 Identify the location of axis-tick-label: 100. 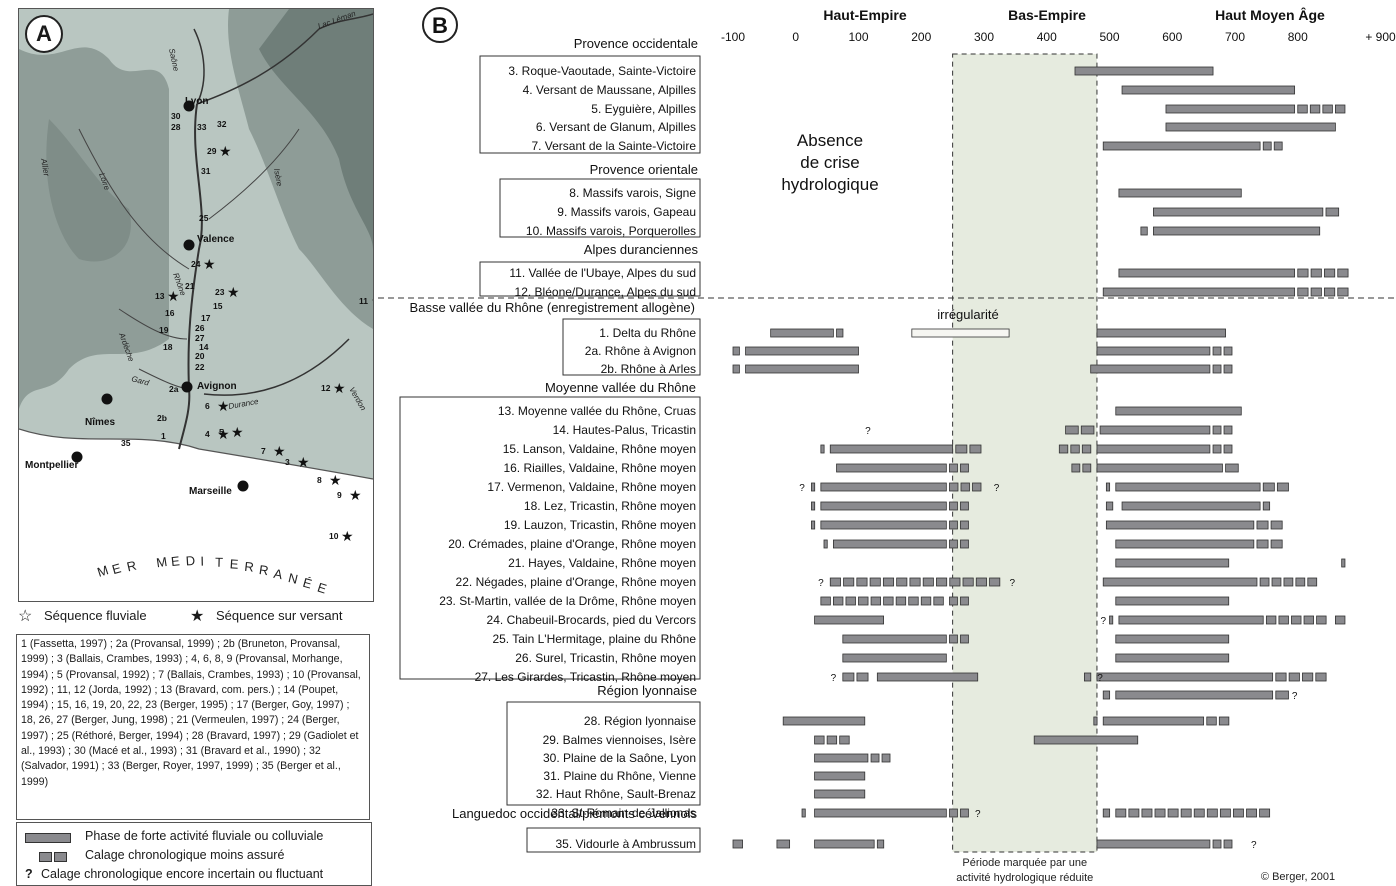
(858, 37).